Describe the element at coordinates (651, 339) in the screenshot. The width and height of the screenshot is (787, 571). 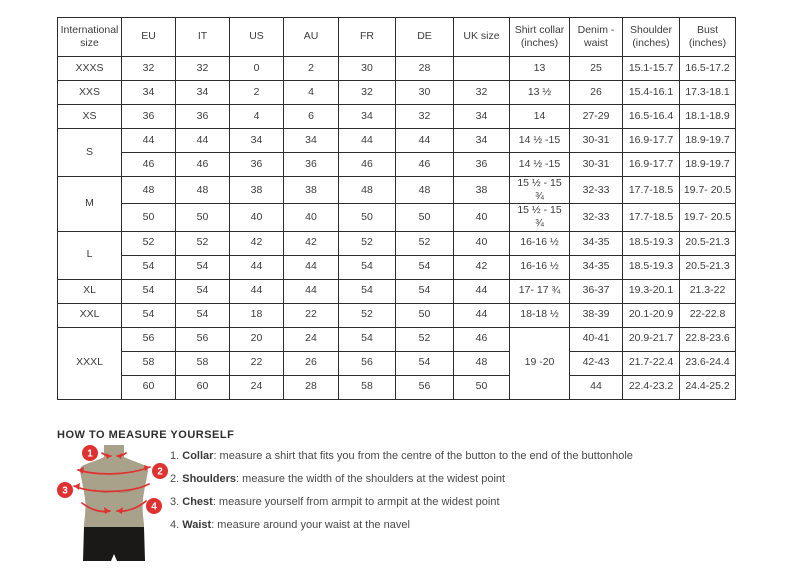
I see `table-cell: 20.9-21.7` at that location.